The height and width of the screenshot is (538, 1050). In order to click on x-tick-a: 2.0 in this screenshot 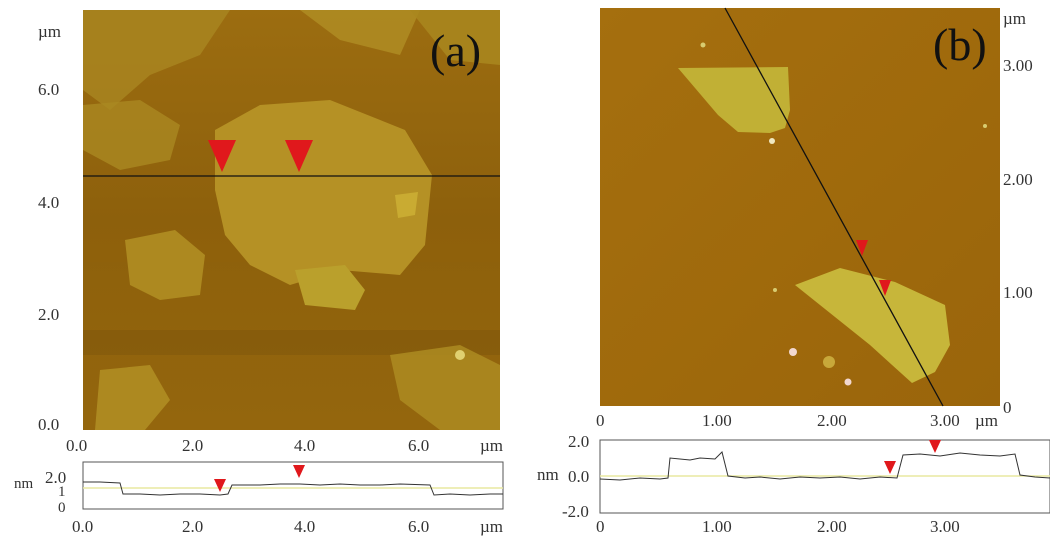, I will do `click(192, 445)`.